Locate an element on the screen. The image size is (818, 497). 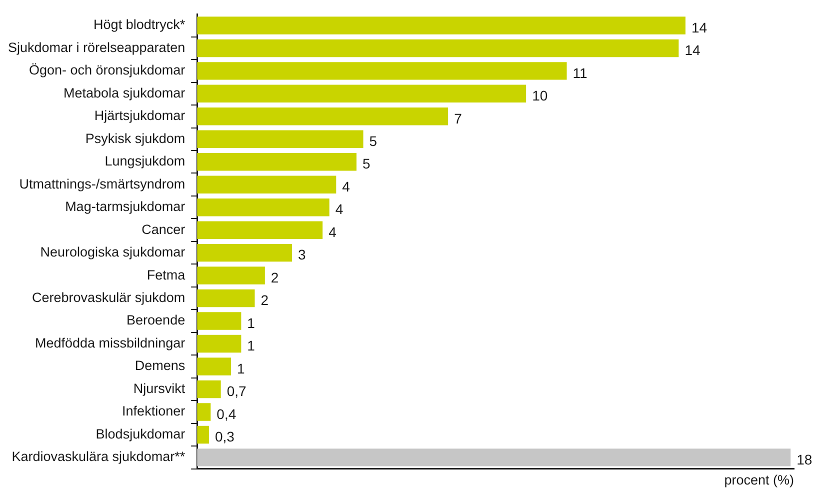
y-tick-label: Utmattnings-/smärtsyndrom is located at coordinates (102, 184).